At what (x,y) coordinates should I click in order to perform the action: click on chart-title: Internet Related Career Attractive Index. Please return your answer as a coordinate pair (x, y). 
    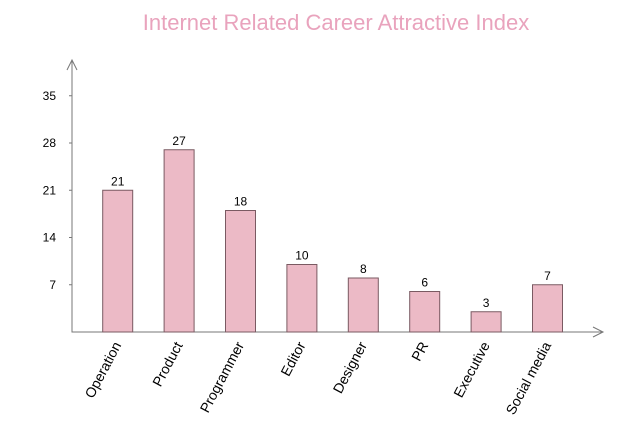
    Looking at the image, I should click on (336, 22).